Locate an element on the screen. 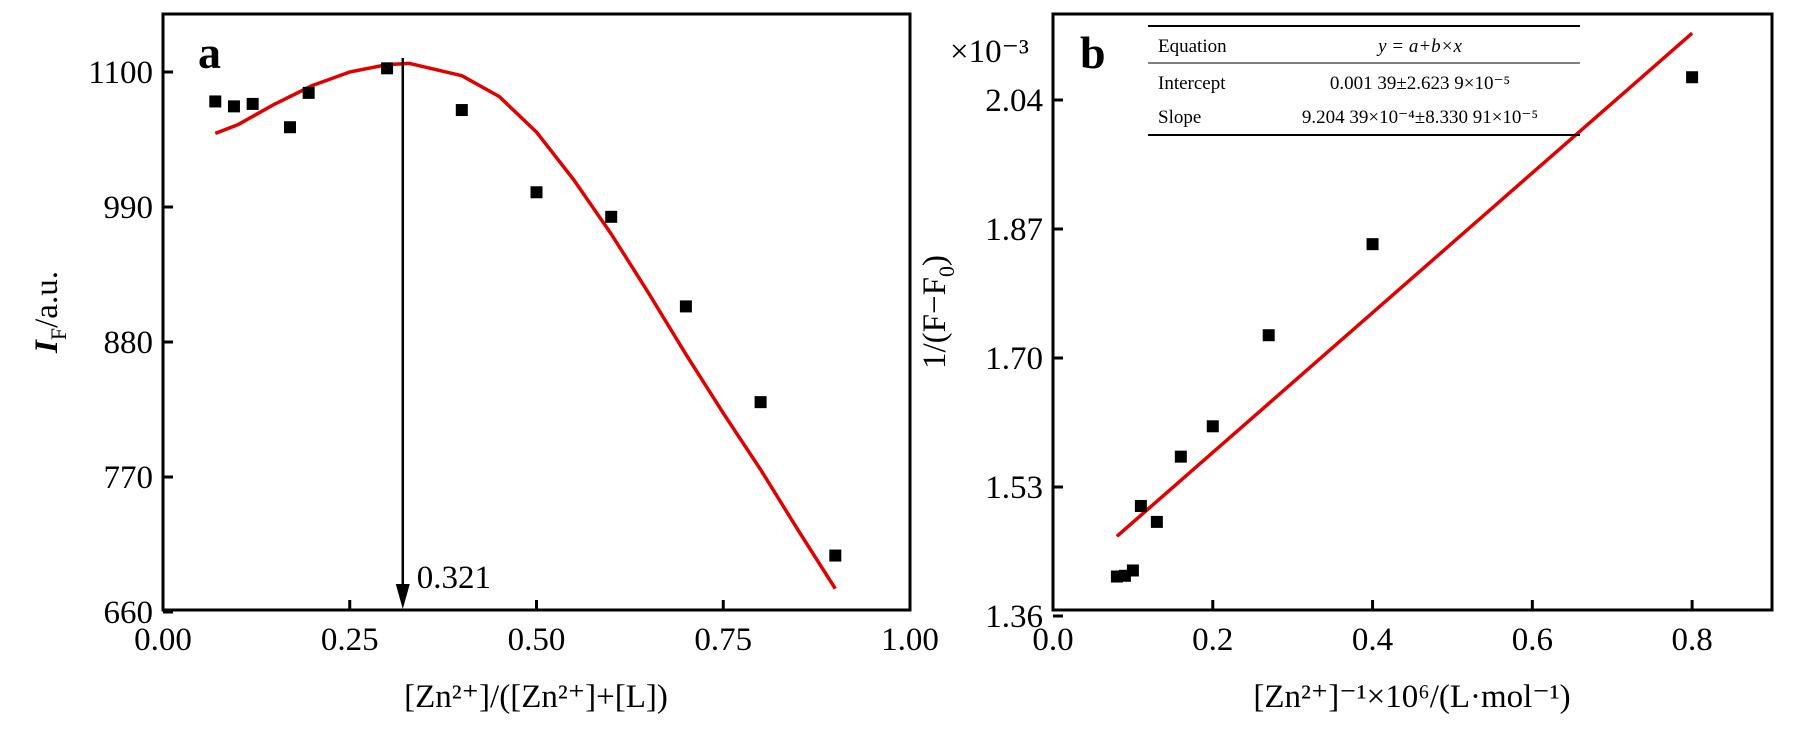  fit-table-header-label: Equation is located at coordinates (1192, 46).